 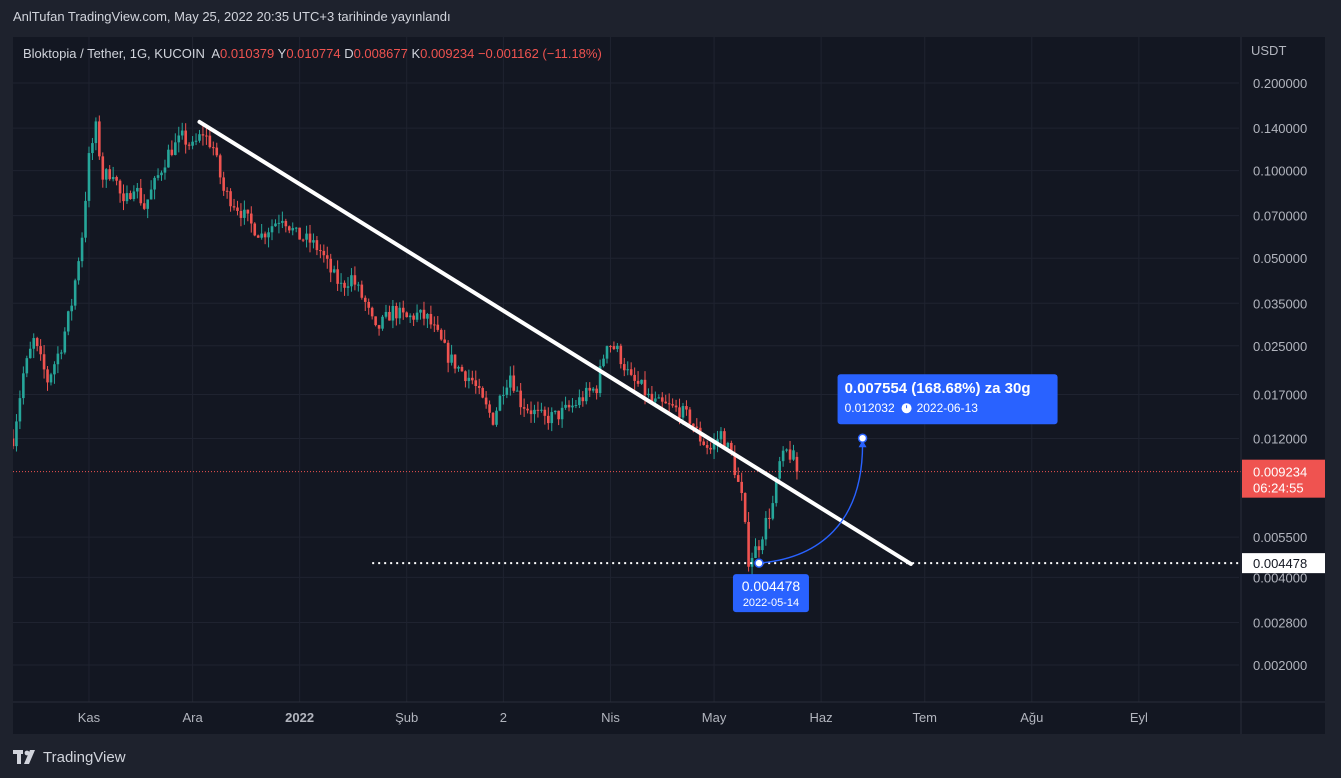 I want to click on y-tick-label: 0.004000, so click(x=1280, y=577).